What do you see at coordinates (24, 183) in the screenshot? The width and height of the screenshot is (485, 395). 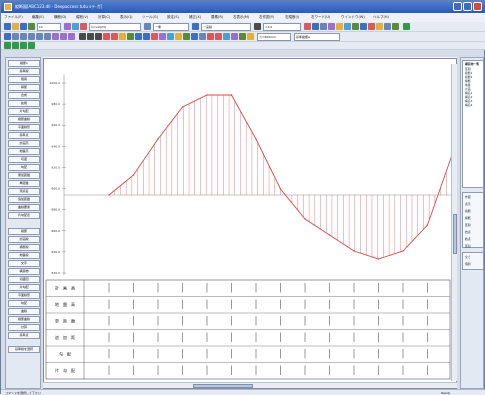 I see `command-button: 単距離` at bounding box center [24, 183].